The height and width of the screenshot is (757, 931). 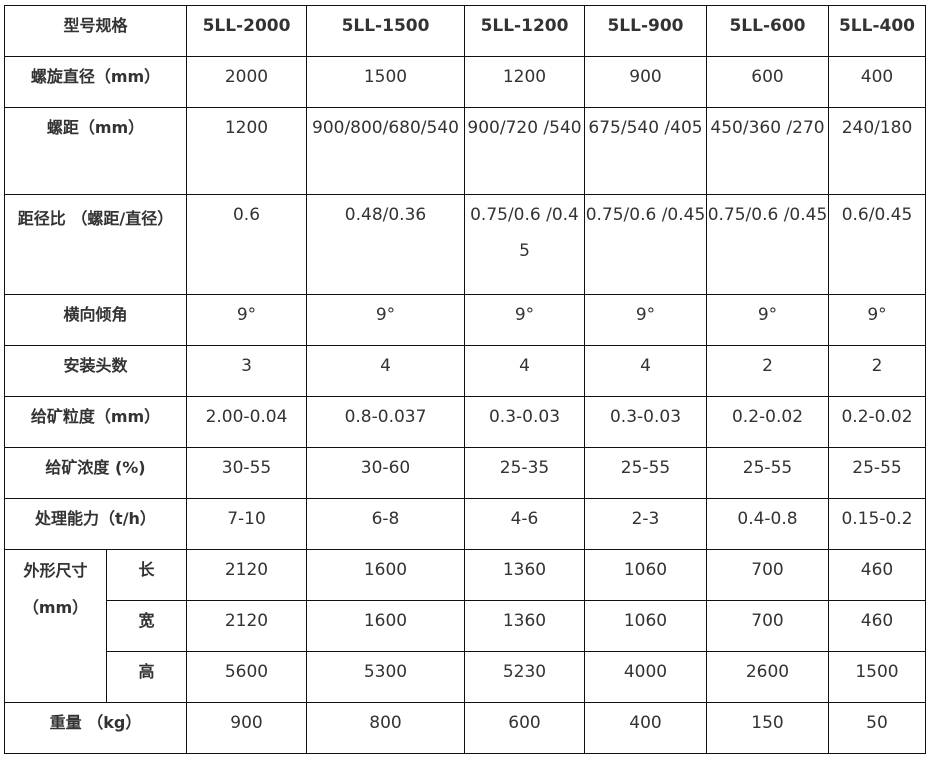 I want to click on model-header: 5LL-1200, so click(x=524, y=31).